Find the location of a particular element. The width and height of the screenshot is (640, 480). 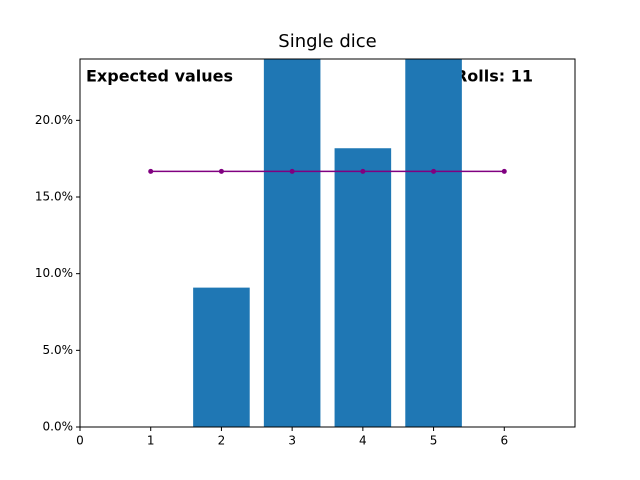

y-tick-label: 5.0% is located at coordinates (58, 350).